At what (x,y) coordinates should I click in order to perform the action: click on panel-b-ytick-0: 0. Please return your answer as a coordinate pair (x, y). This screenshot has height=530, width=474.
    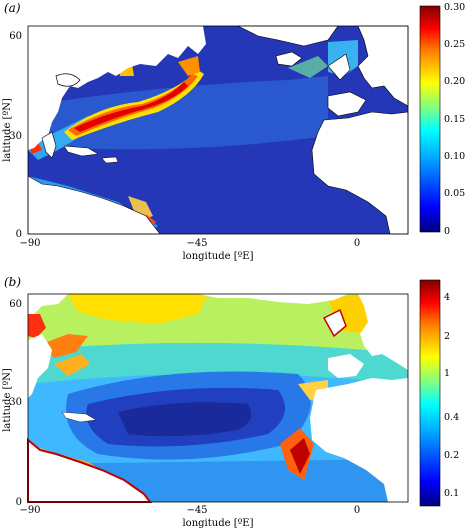
    Looking at the image, I should click on (19, 502).